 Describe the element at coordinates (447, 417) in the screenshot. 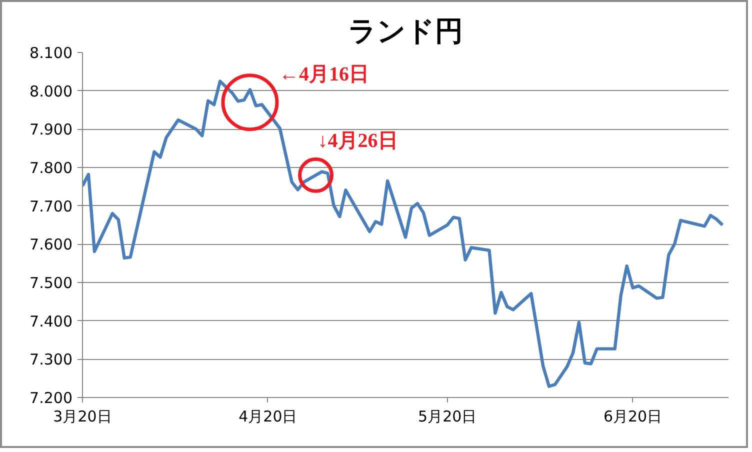

I see `x-tick-label: 5月20日` at that location.